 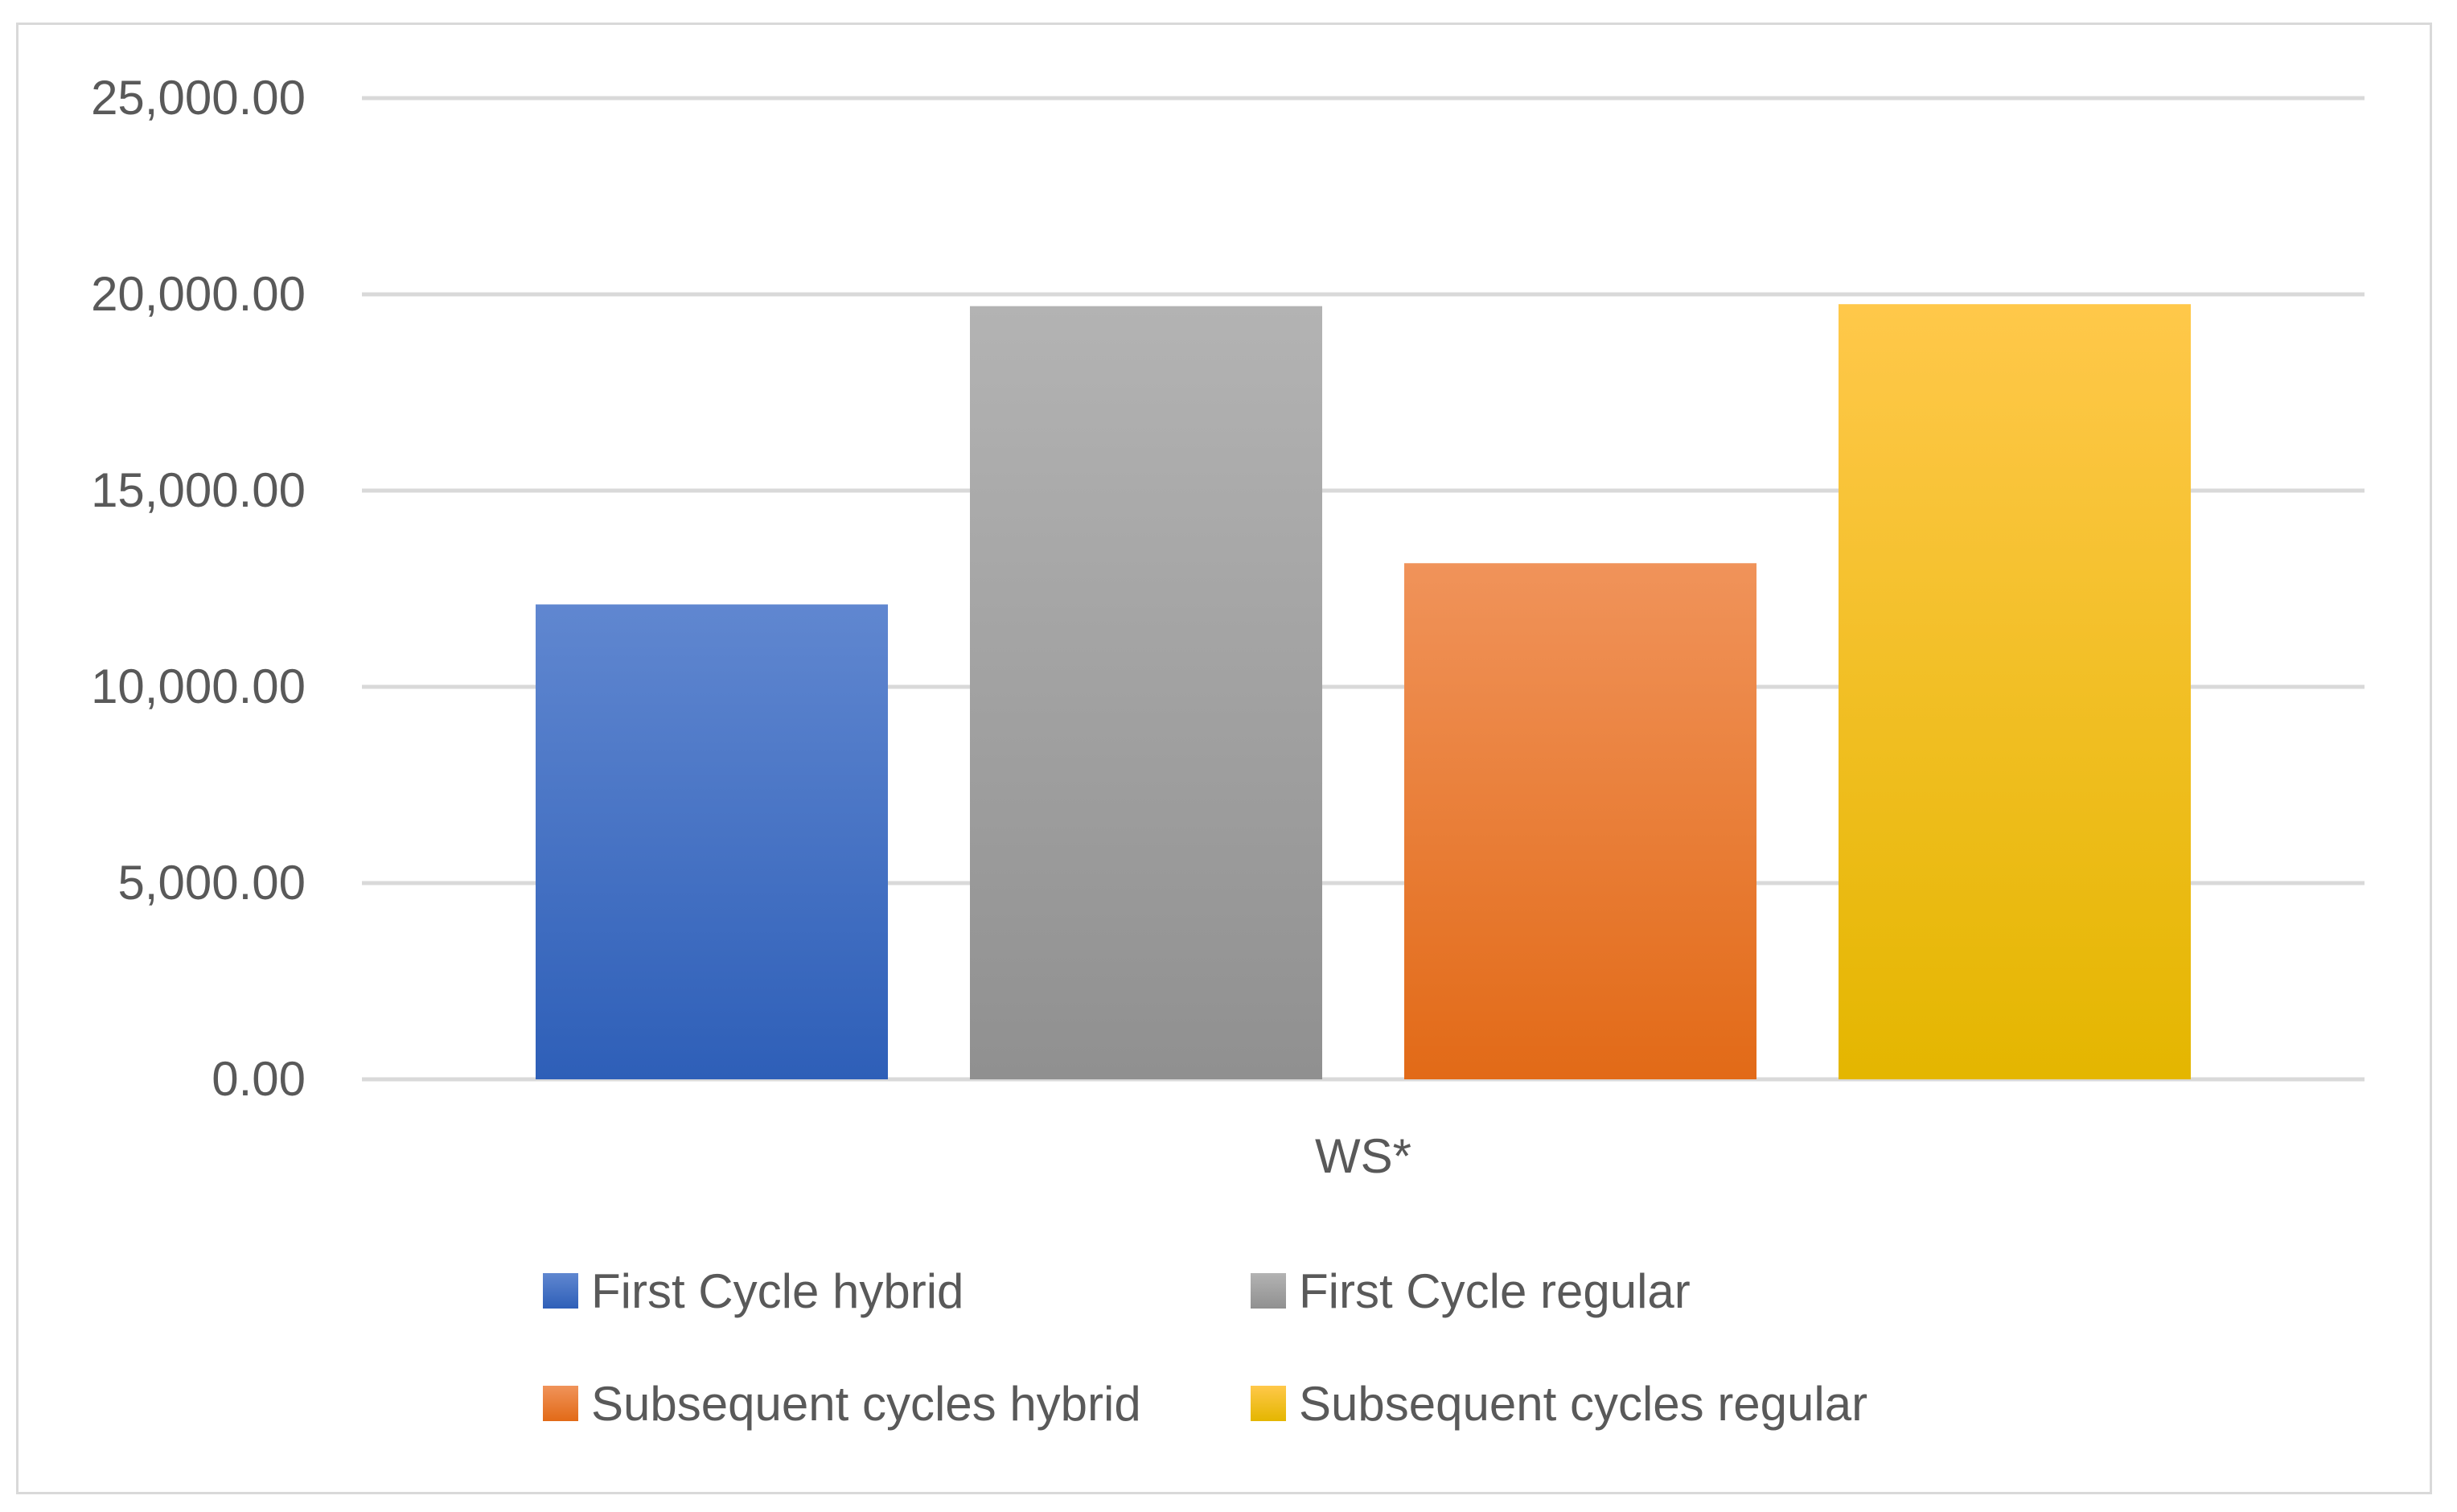 I want to click on bar-first-cycle-hybrid, so click(x=712, y=842).